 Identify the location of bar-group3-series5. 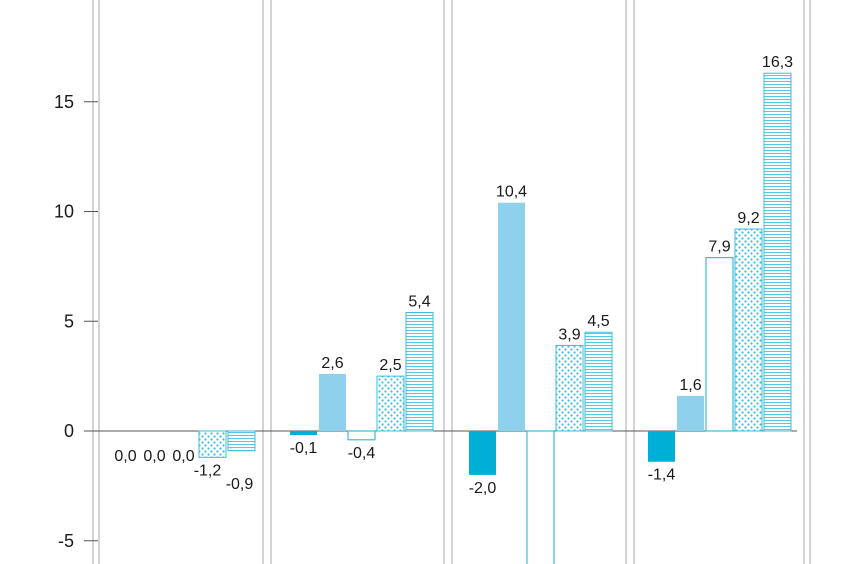
(598, 381).